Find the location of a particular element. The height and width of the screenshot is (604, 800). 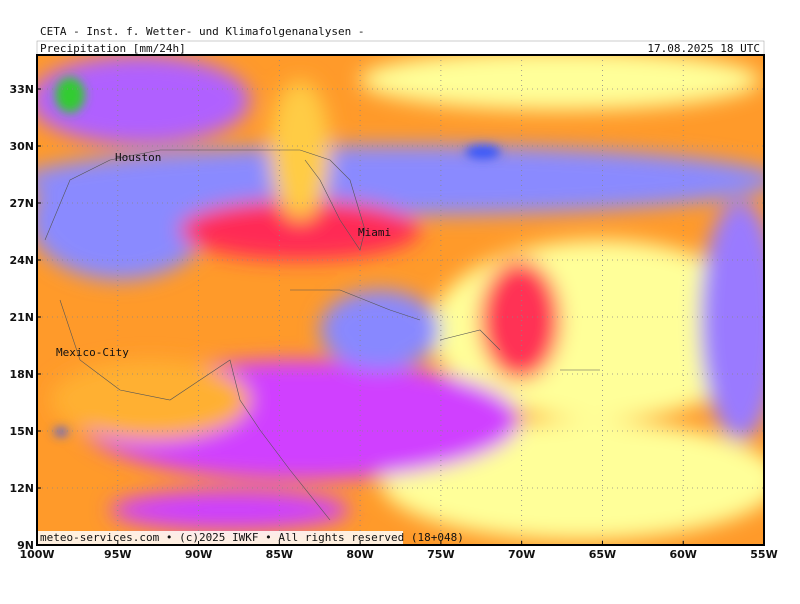

lat-label: 33N is located at coordinates (21, 89).